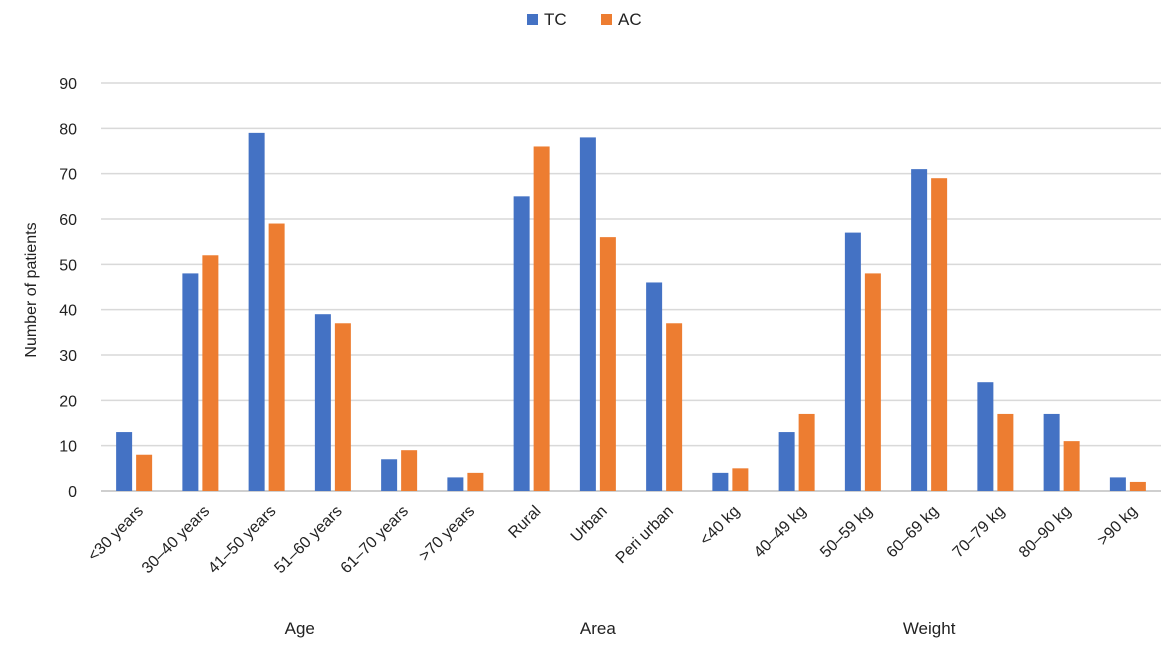 The image size is (1171, 654). Describe the element at coordinates (598, 628) in the screenshot. I see `group-label: Area` at that location.